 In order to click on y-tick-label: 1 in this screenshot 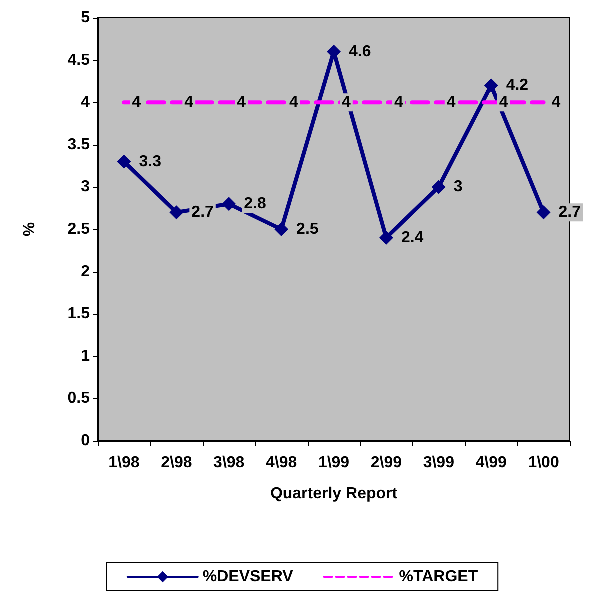, I will do `click(85, 356)`.